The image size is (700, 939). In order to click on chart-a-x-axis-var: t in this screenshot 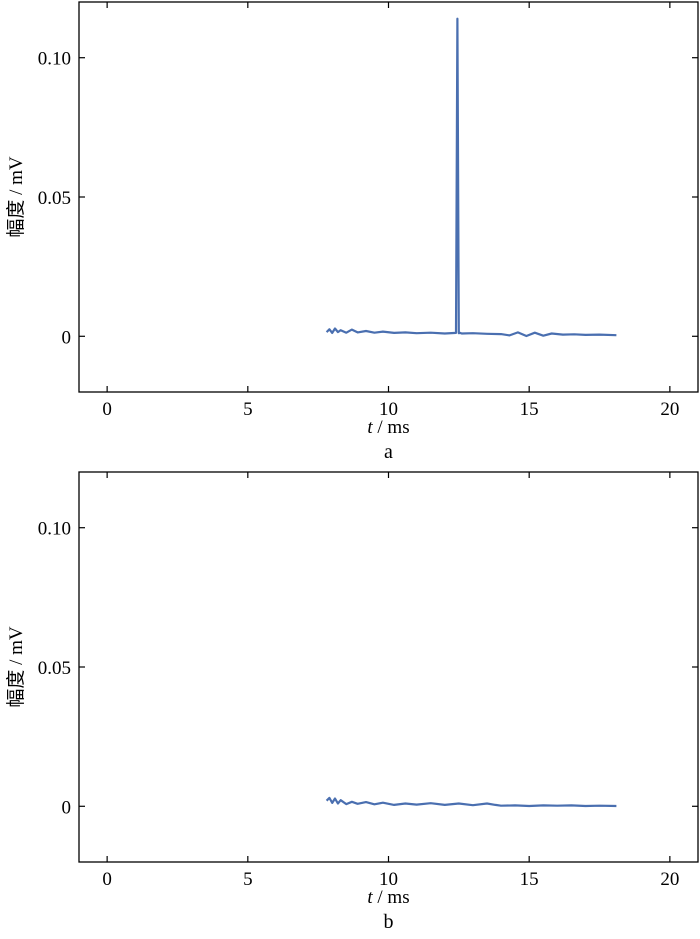, I will do `click(370, 427)`.